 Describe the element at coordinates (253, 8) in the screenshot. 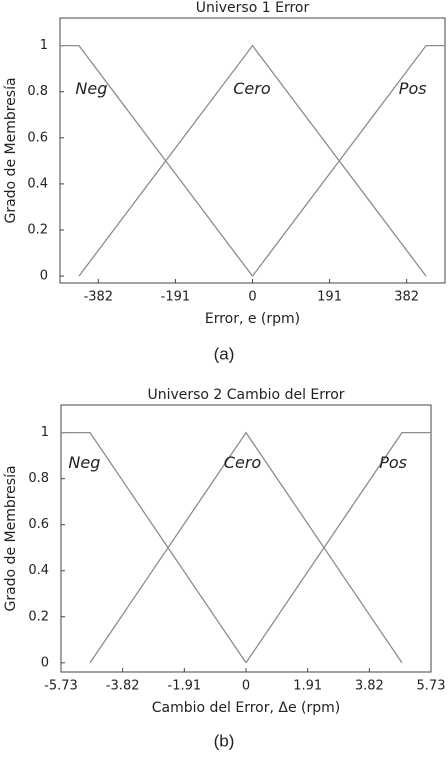

I see `chart-title: Universo 1 Error` at that location.